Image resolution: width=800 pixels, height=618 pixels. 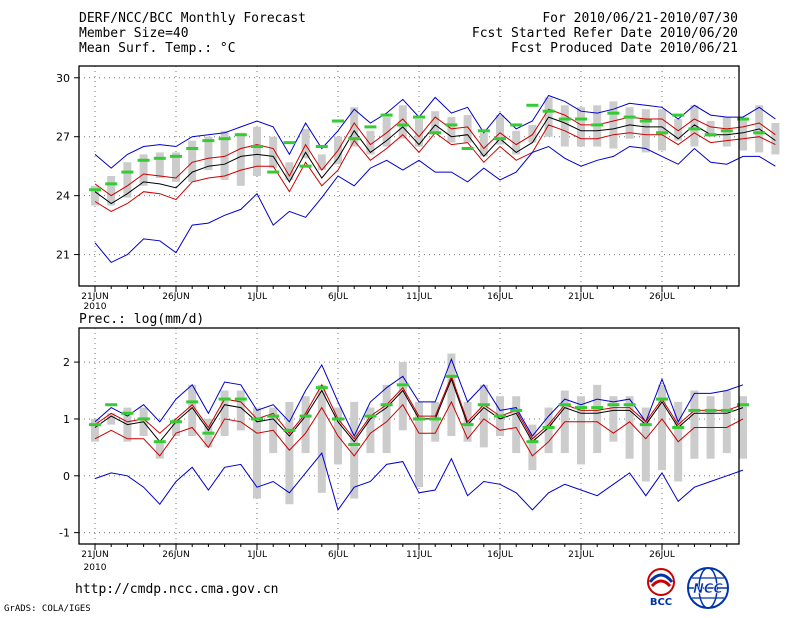 I want to click on y-tick-label: 27, so click(x=63, y=137).